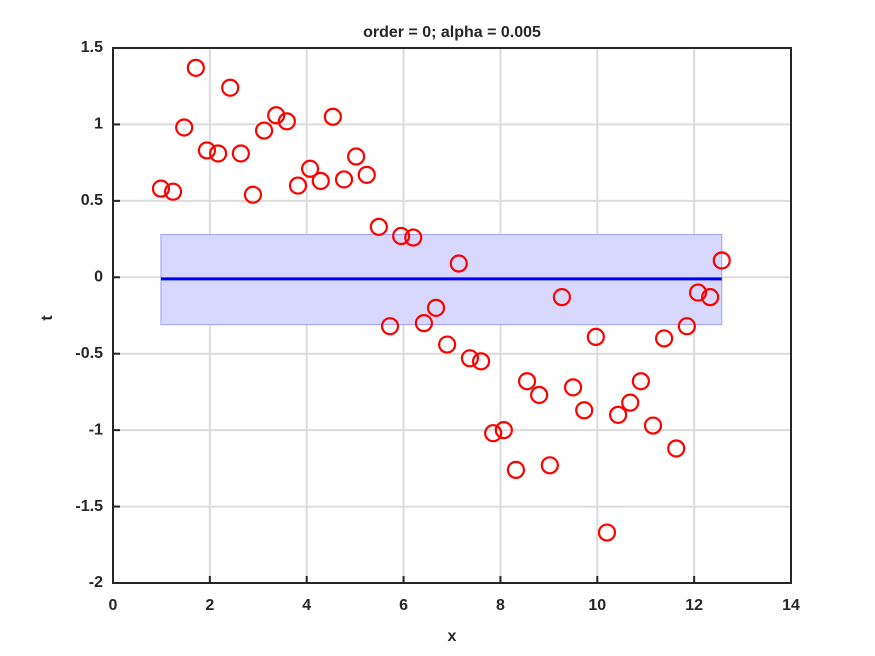 The height and width of the screenshot is (656, 875). What do you see at coordinates (500, 605) in the screenshot?
I see `x-tick-label: 8` at bounding box center [500, 605].